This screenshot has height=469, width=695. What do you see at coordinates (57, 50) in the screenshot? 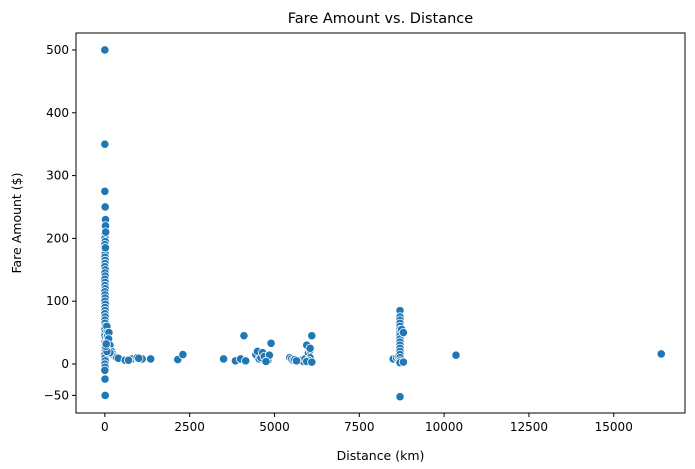
I see `y-tick-label: 500` at bounding box center [57, 50].